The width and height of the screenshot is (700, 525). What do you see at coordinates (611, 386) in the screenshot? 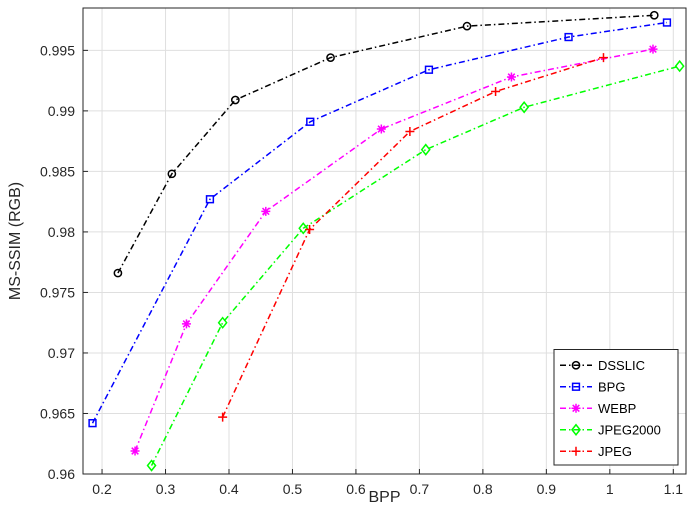
I see `legend-label-bpg: BPG` at bounding box center [611, 386].